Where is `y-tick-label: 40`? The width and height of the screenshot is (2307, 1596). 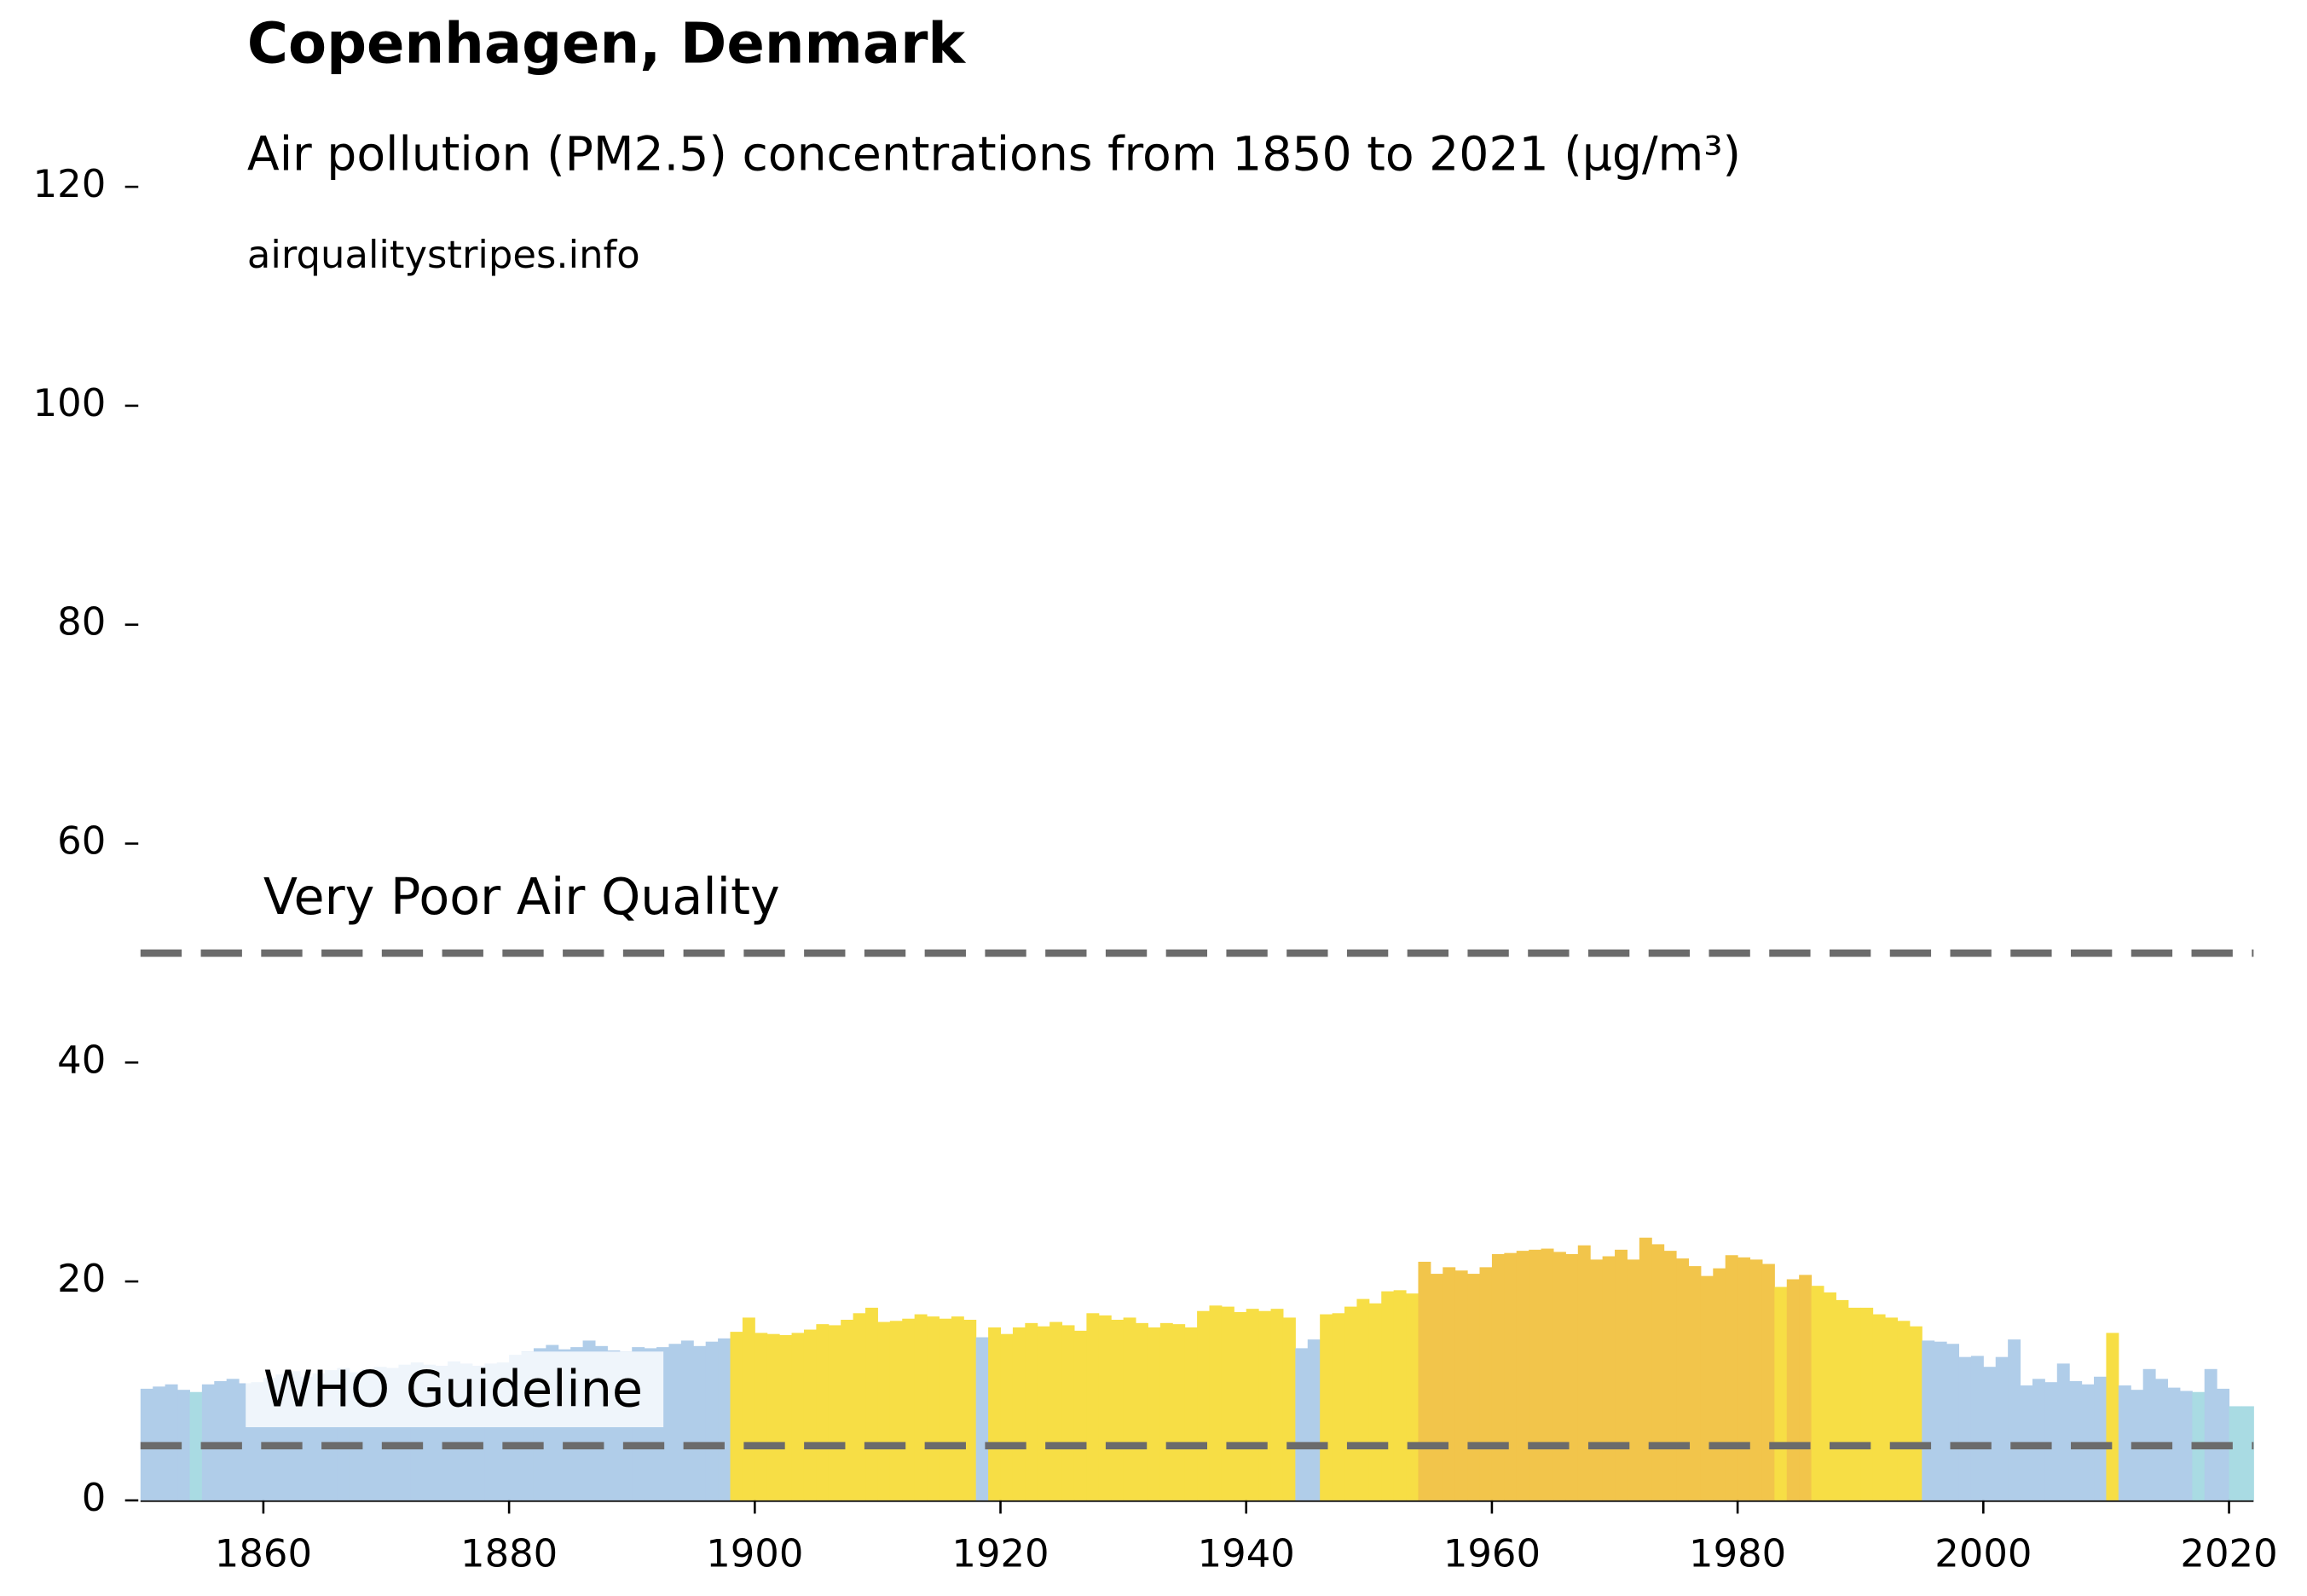
y-tick-label: 40 is located at coordinates (82, 1059).